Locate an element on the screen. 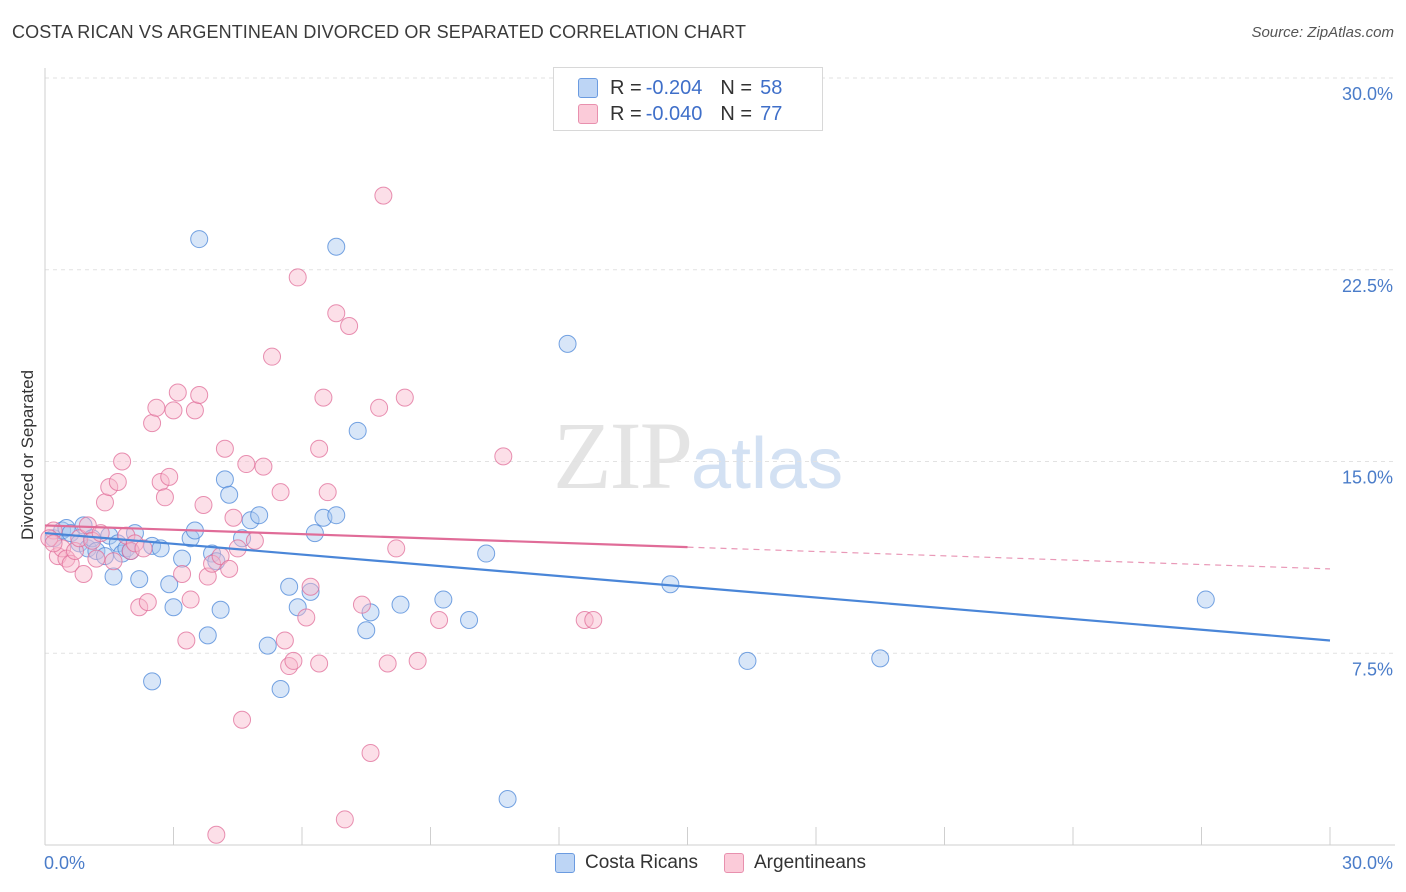 The image size is (1406, 892). legend-row-costa-ricans: R = -0.204 N = 58 is located at coordinates (680, 88).